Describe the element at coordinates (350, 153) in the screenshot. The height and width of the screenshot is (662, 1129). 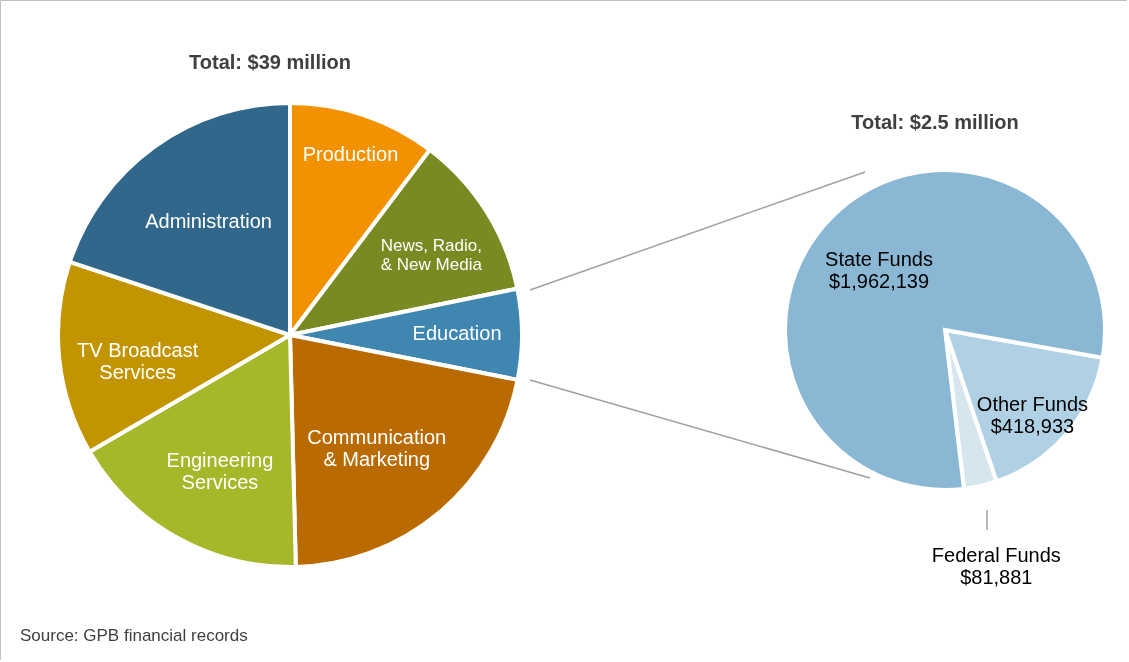
I see `slice-label: Production` at that location.